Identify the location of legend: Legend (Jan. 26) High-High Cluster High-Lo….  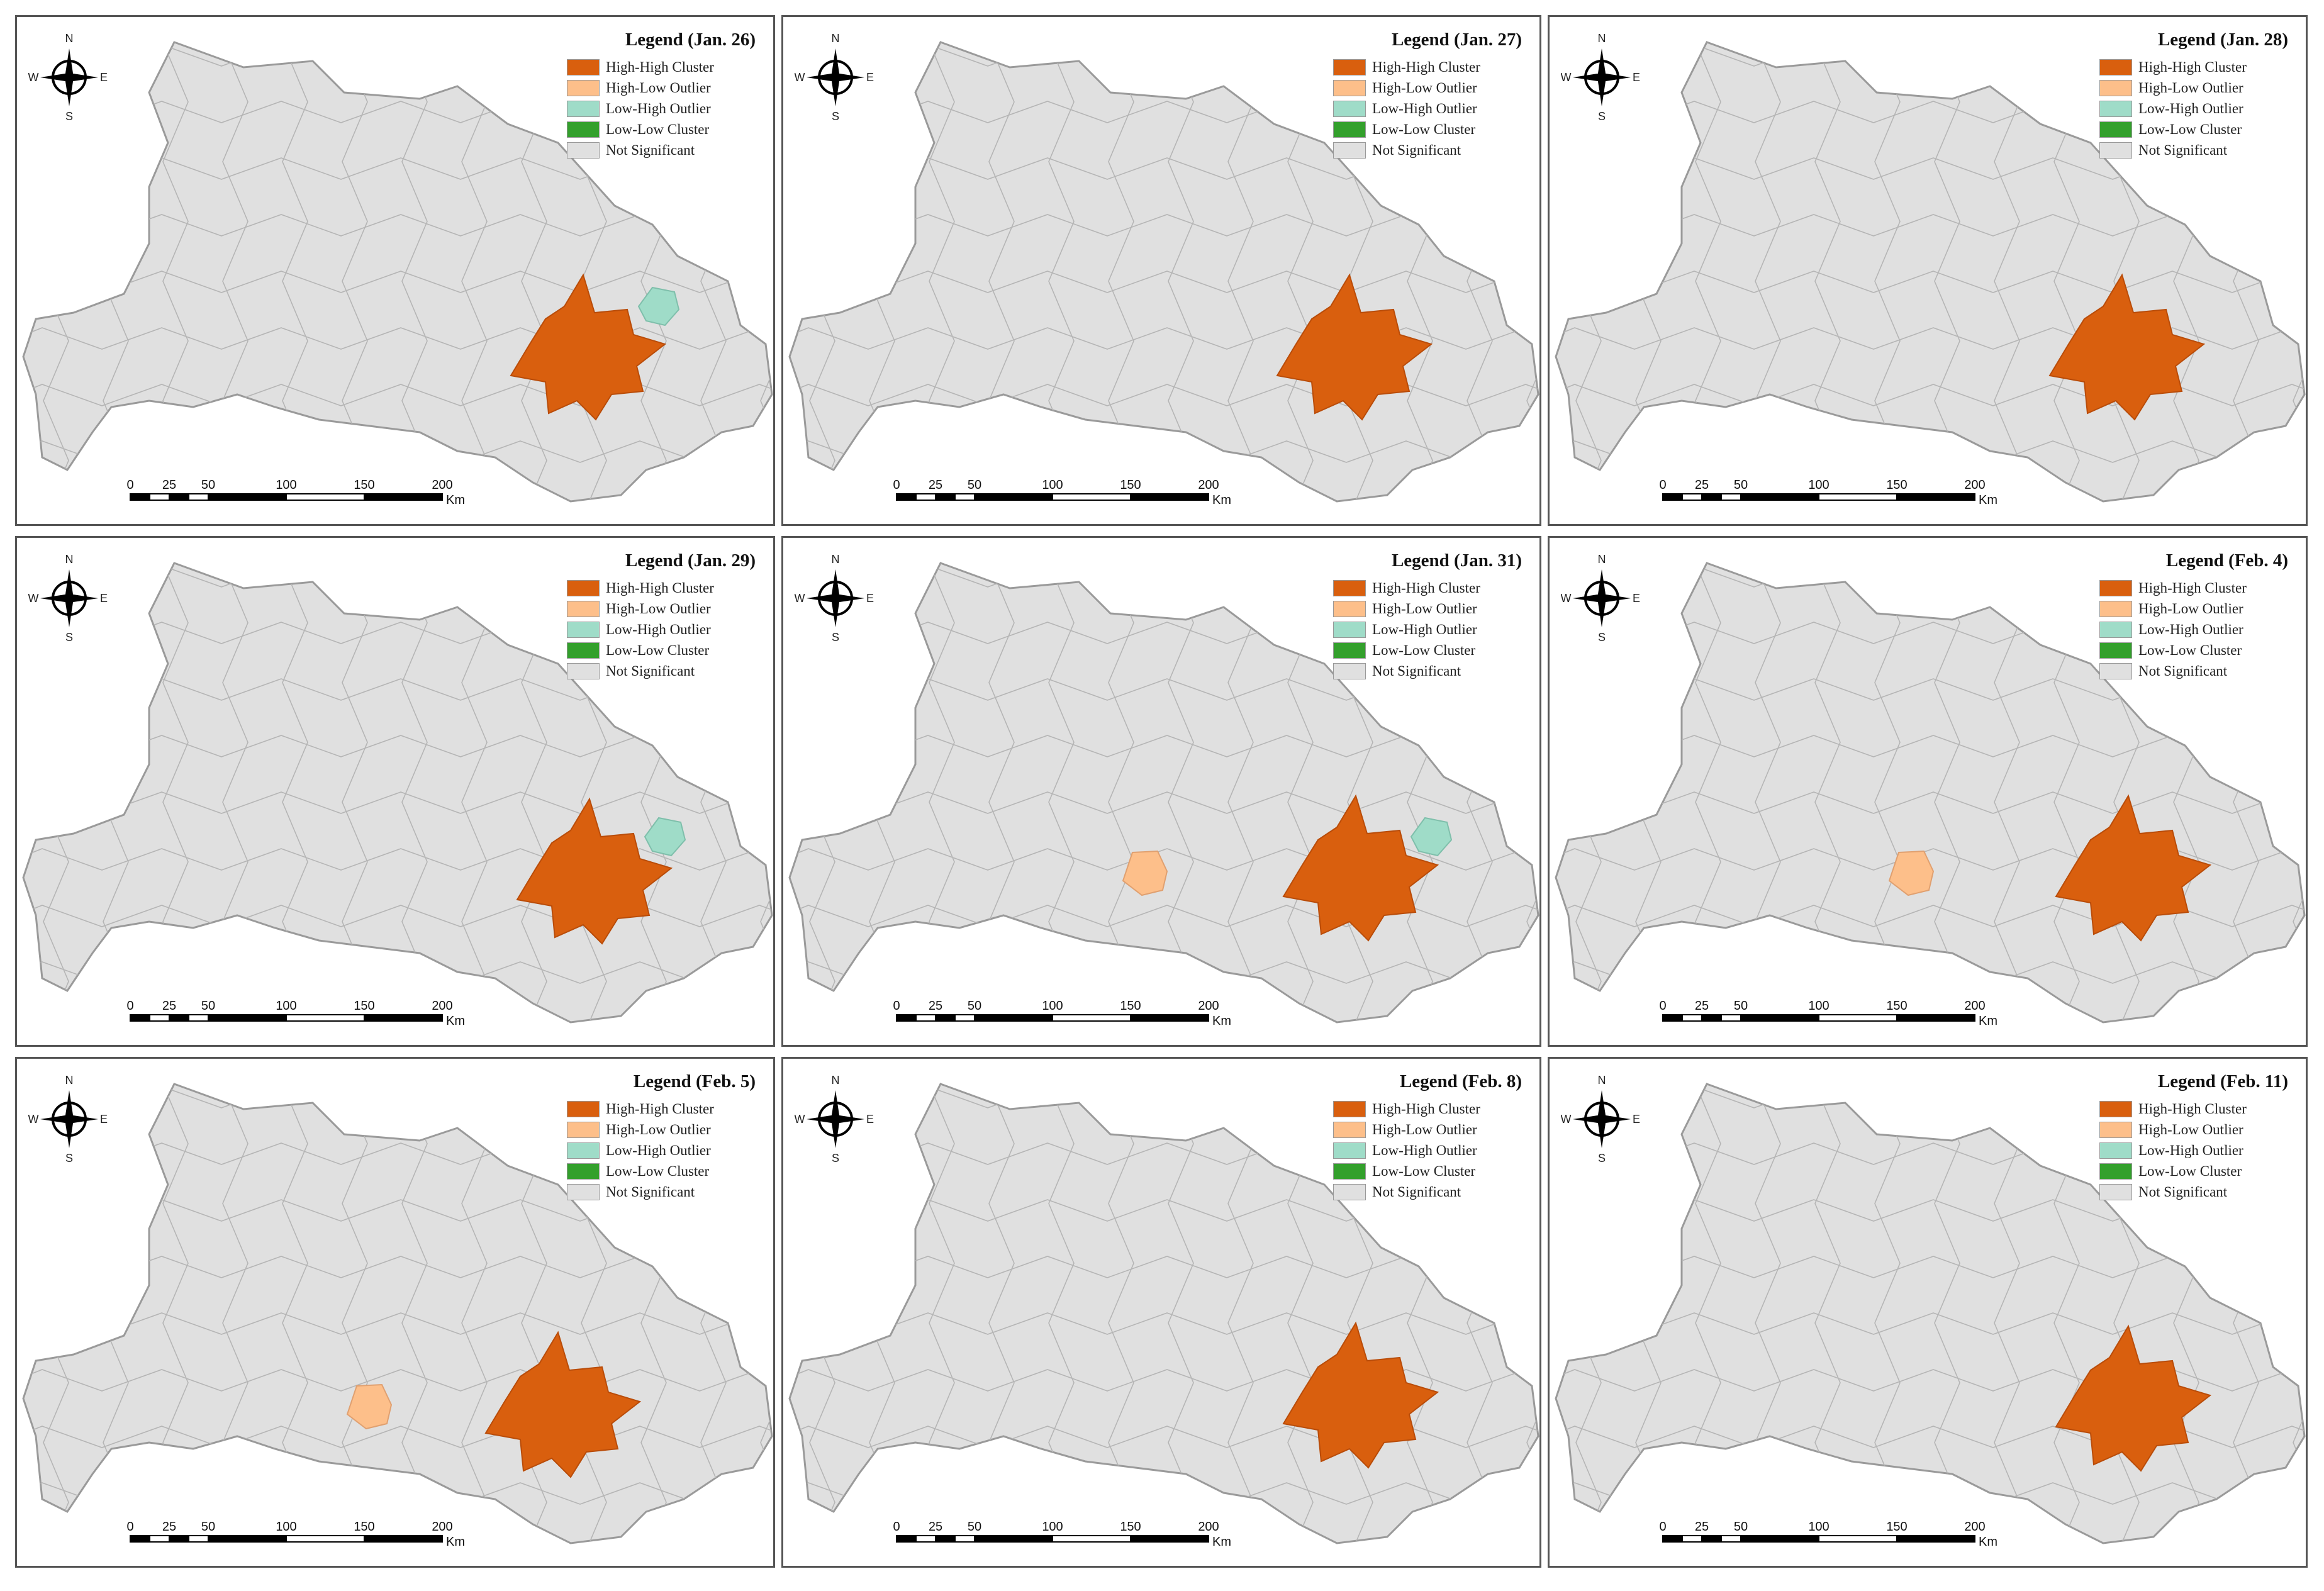
(662, 95).